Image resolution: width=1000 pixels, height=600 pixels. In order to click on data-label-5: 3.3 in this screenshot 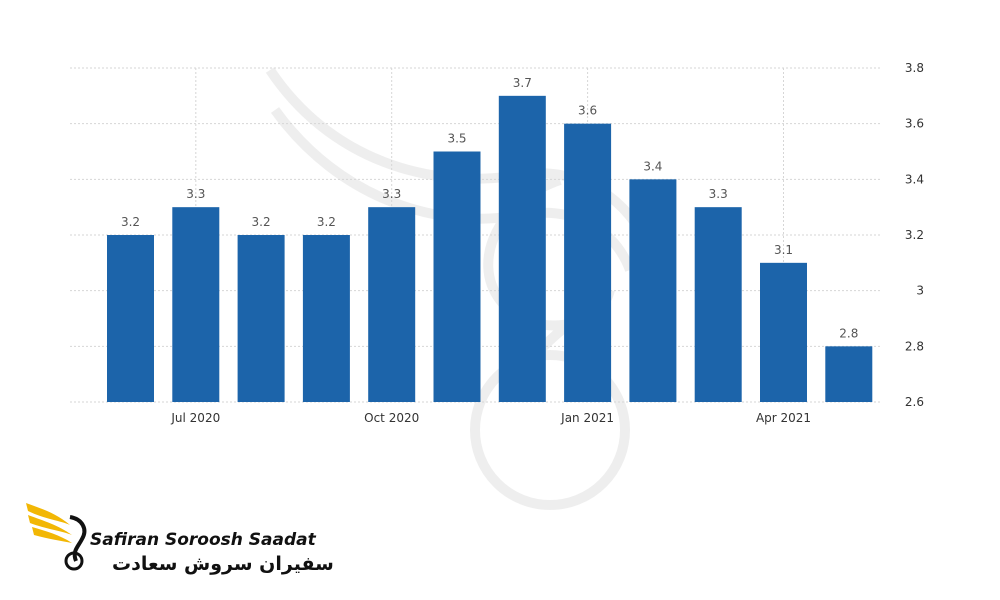, I will do `click(391, 194)`.